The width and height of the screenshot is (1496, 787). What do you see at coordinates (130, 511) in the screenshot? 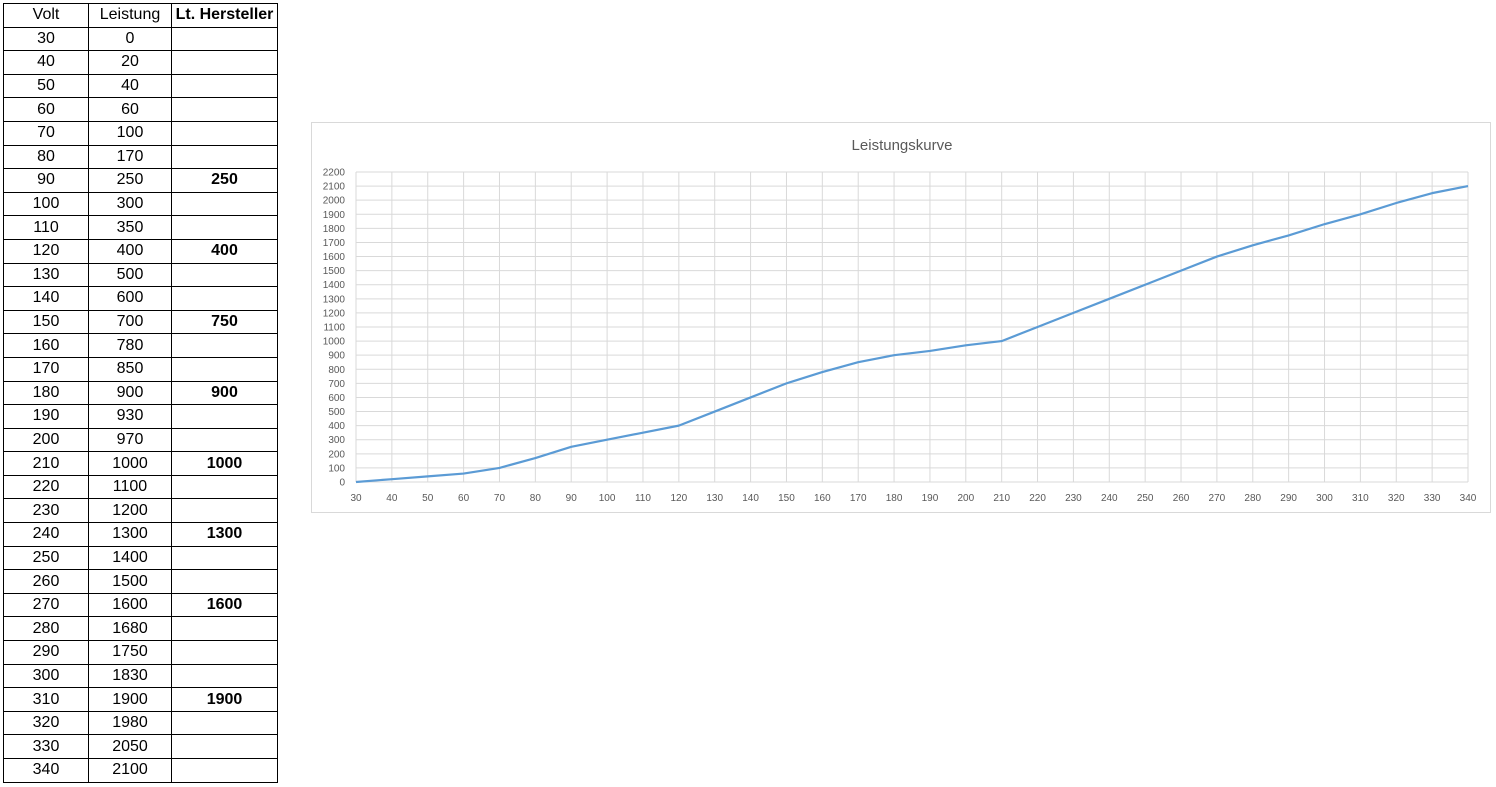
I see `table-cell: 1200` at bounding box center [130, 511].